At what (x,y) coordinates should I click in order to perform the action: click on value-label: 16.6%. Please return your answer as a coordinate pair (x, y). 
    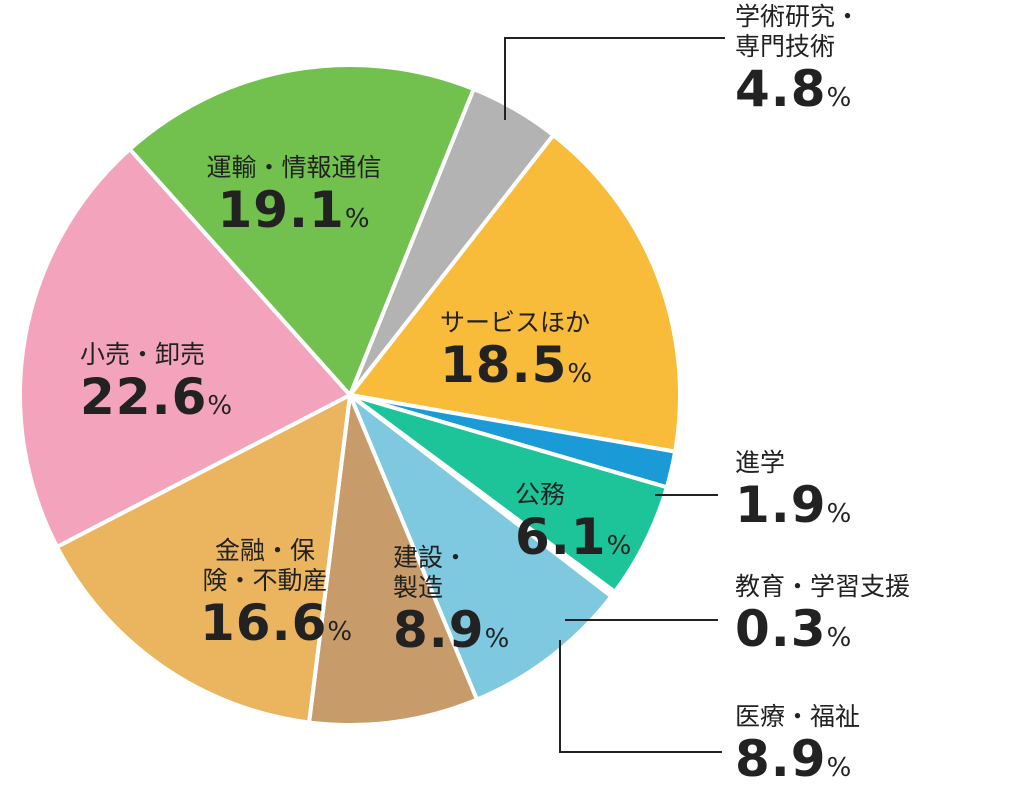
    Looking at the image, I should click on (276, 626).